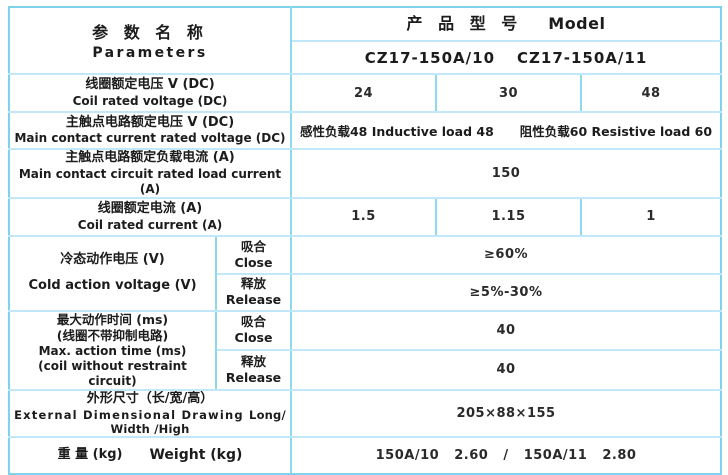 The width and height of the screenshot is (728, 475). I want to click on max-time-close-value: 40, so click(506, 330).